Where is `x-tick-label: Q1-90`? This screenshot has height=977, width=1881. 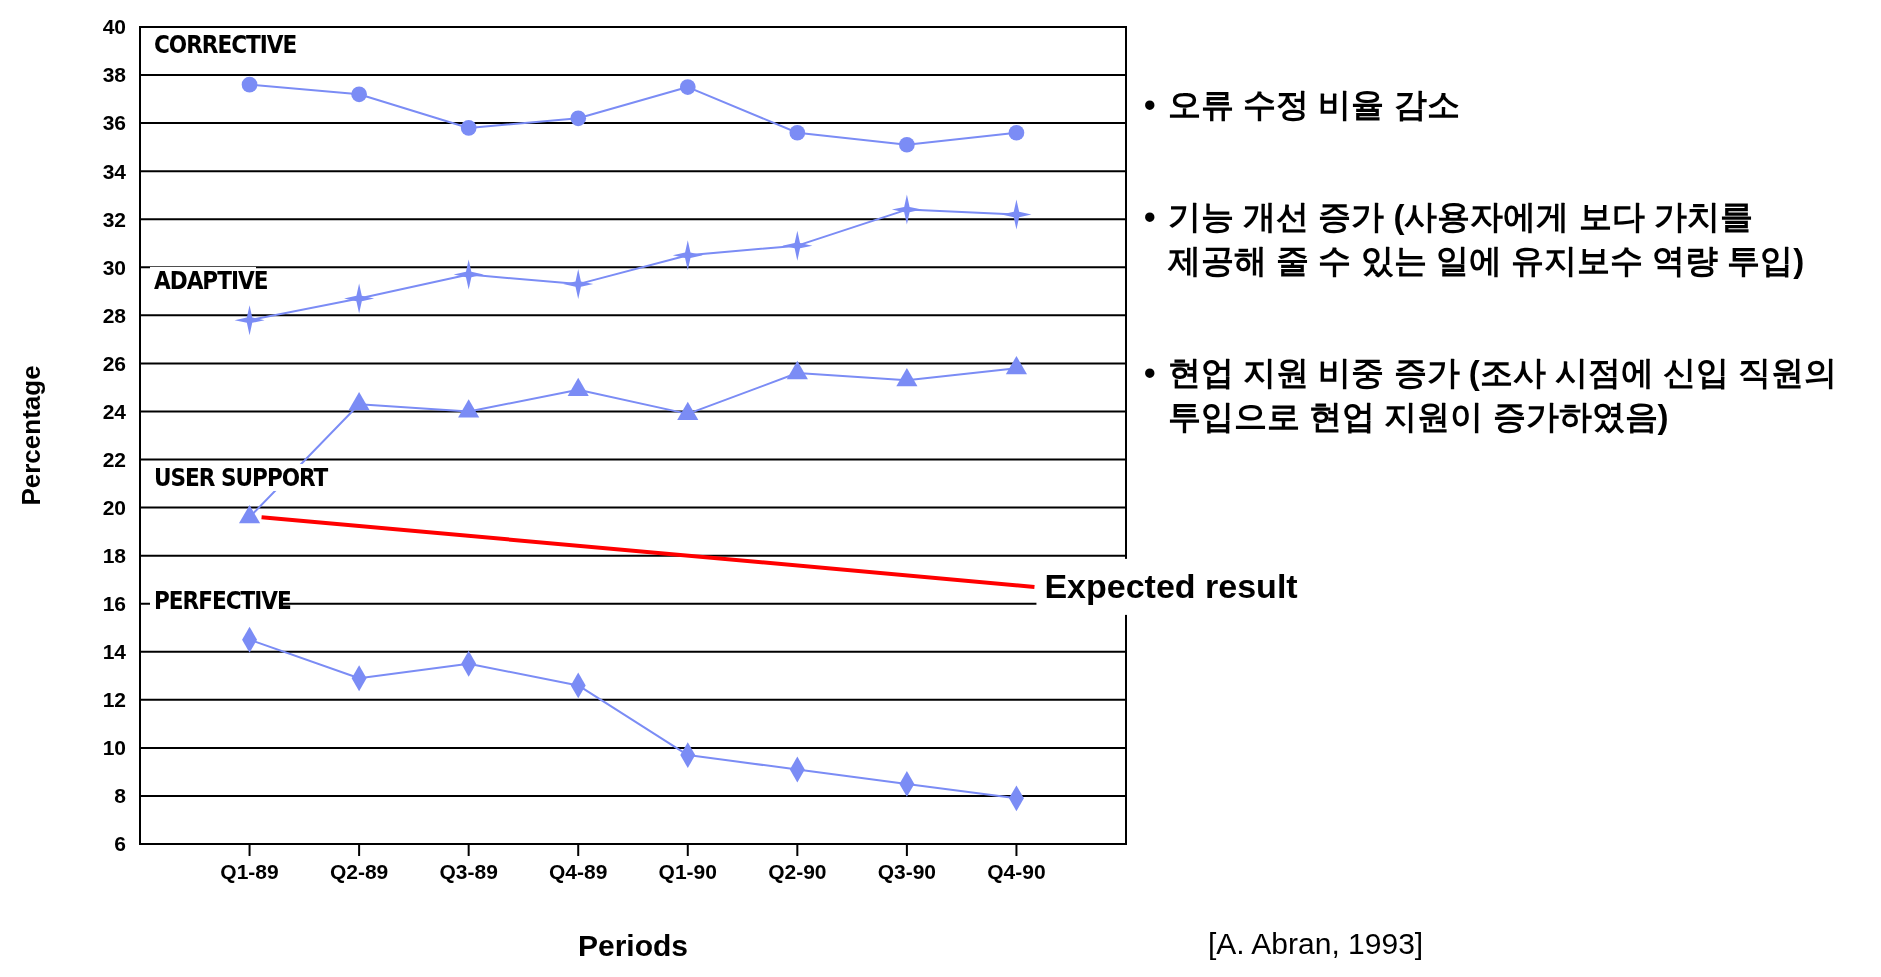 x-tick-label: Q1-90 is located at coordinates (687, 871).